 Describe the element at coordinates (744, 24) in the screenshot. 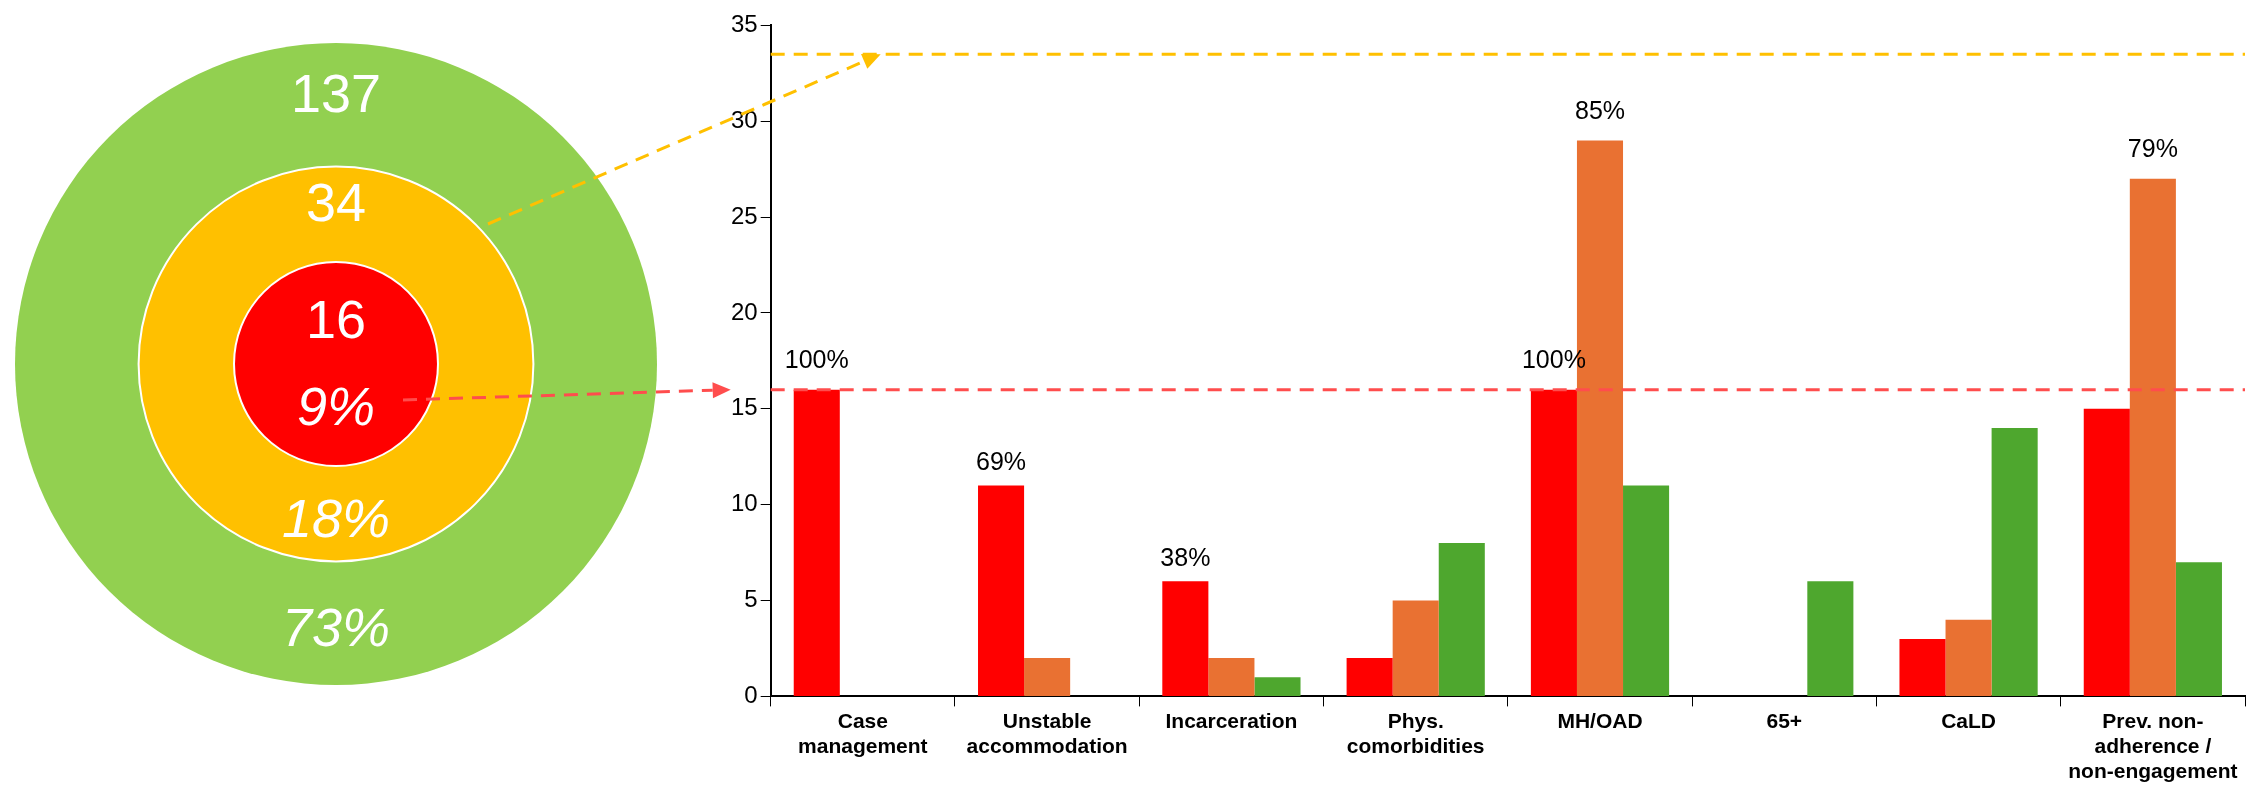

I see `y-tick-label: 35` at that location.